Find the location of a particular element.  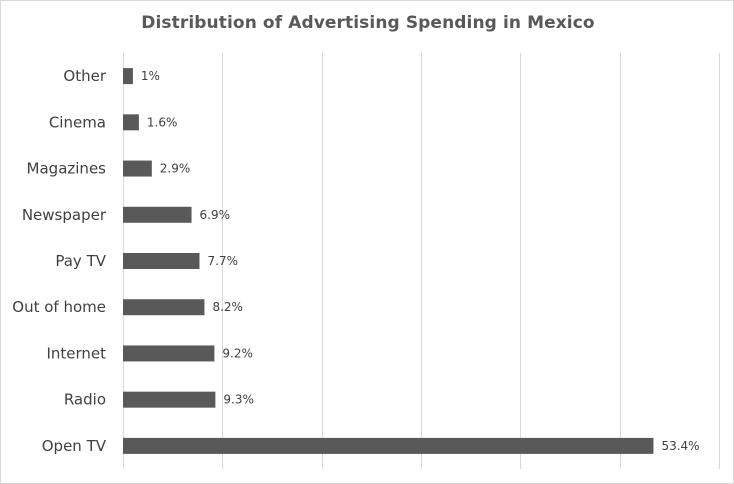

bar-cinema is located at coordinates (131, 122).